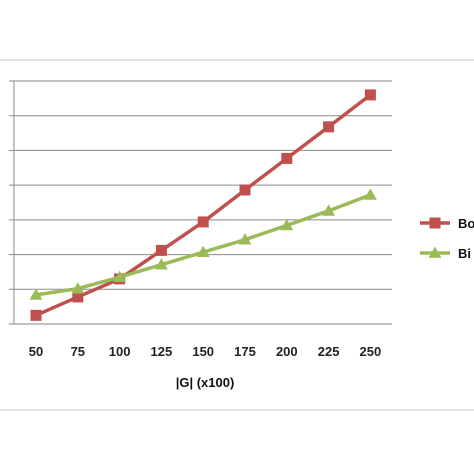  Describe the element at coordinates (120, 351) in the screenshot. I see `x-tick-label: 100` at that location.